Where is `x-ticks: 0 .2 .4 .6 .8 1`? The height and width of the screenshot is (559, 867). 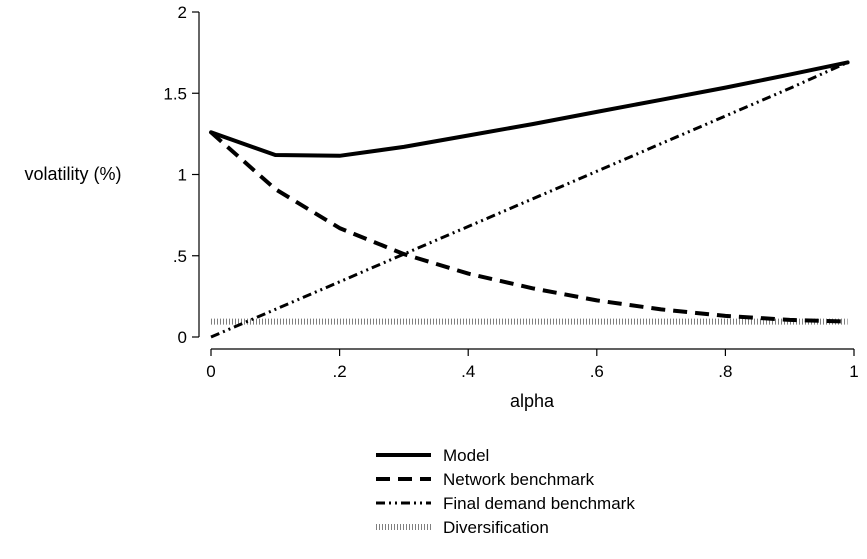 x-ticks: 0 .2 .4 .6 .8 1 is located at coordinates (532, 365).